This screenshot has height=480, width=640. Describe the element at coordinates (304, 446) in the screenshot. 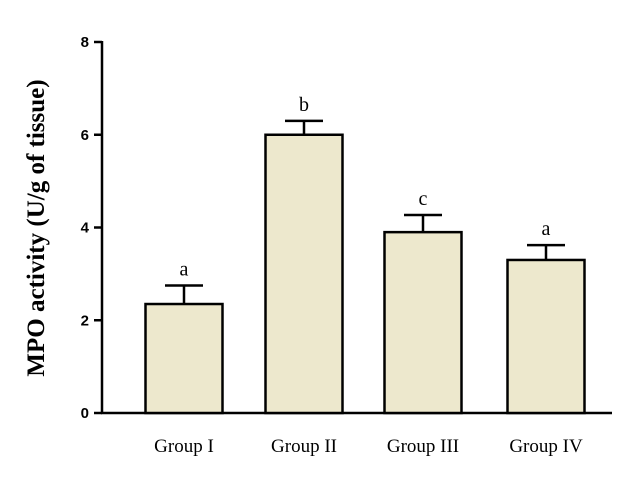

I see `x-category-label: Group II` at that location.